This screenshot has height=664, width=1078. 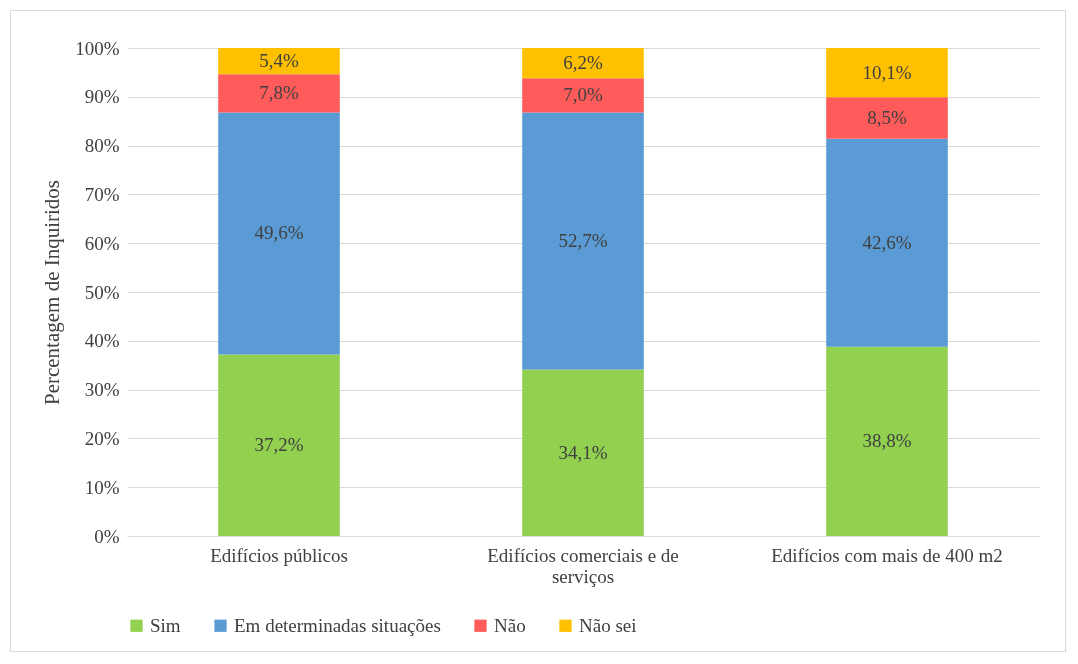 I want to click on y-tick-label: 40%, so click(x=102, y=341).